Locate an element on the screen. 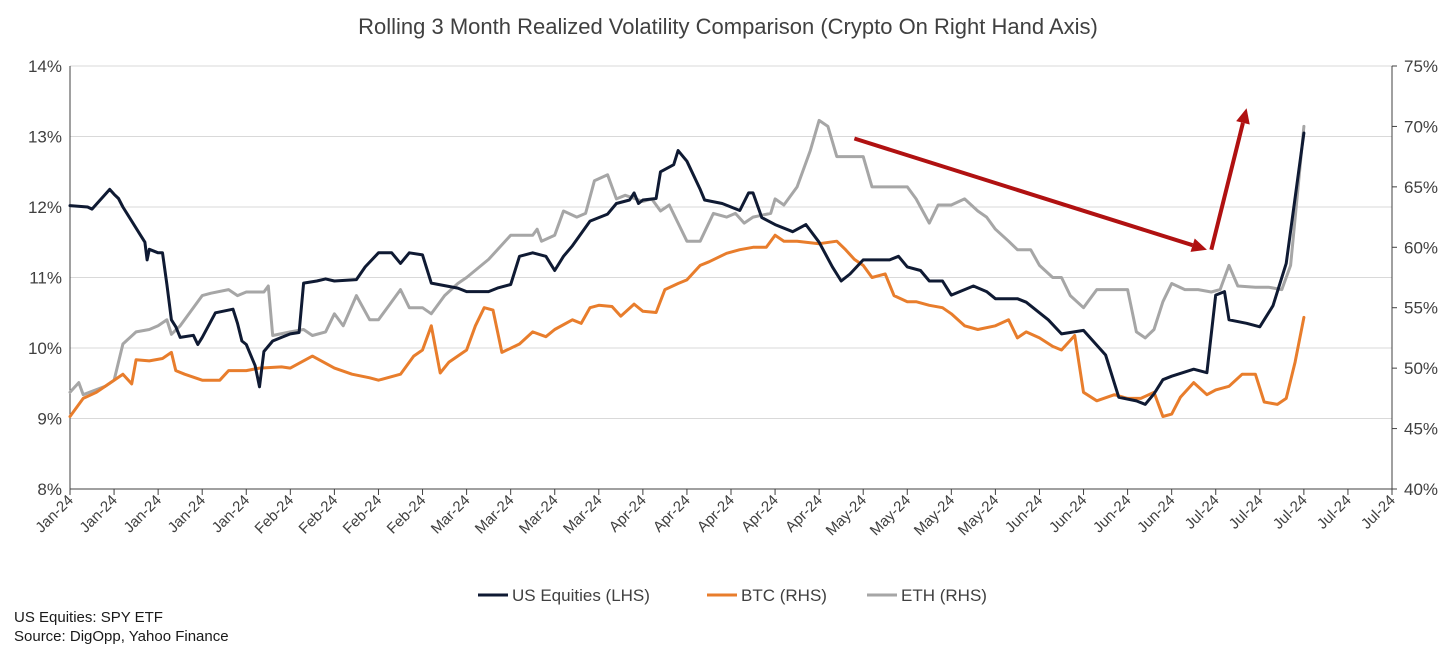 This screenshot has height=647, width=1456. right-tick-label: 40% is located at coordinates (1421, 489).